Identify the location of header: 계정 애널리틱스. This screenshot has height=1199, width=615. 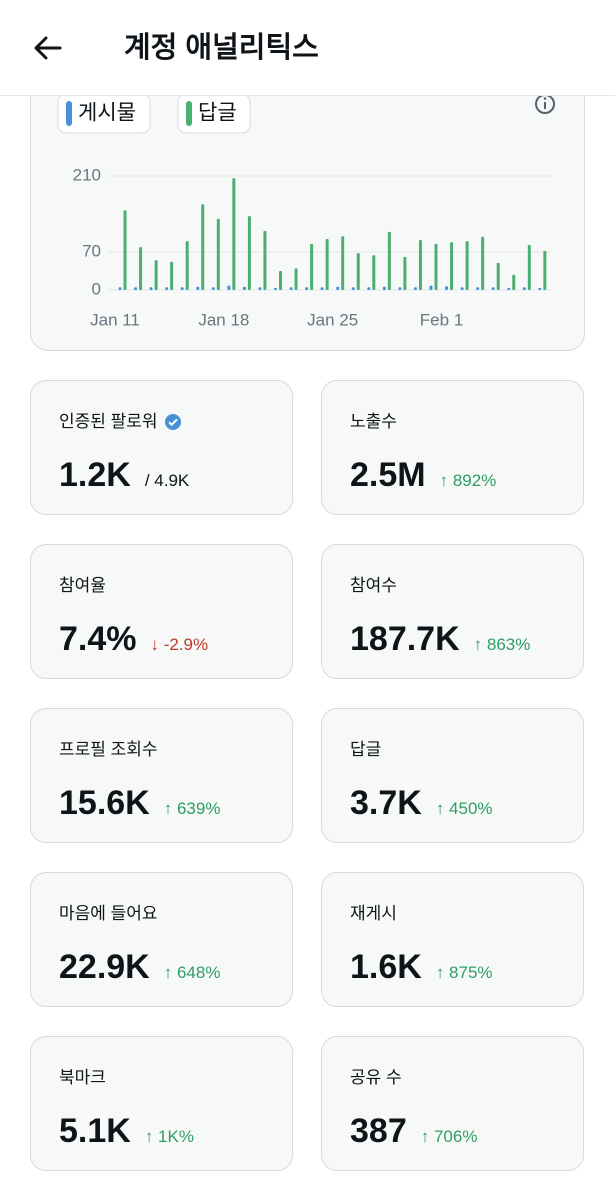
(307, 48).